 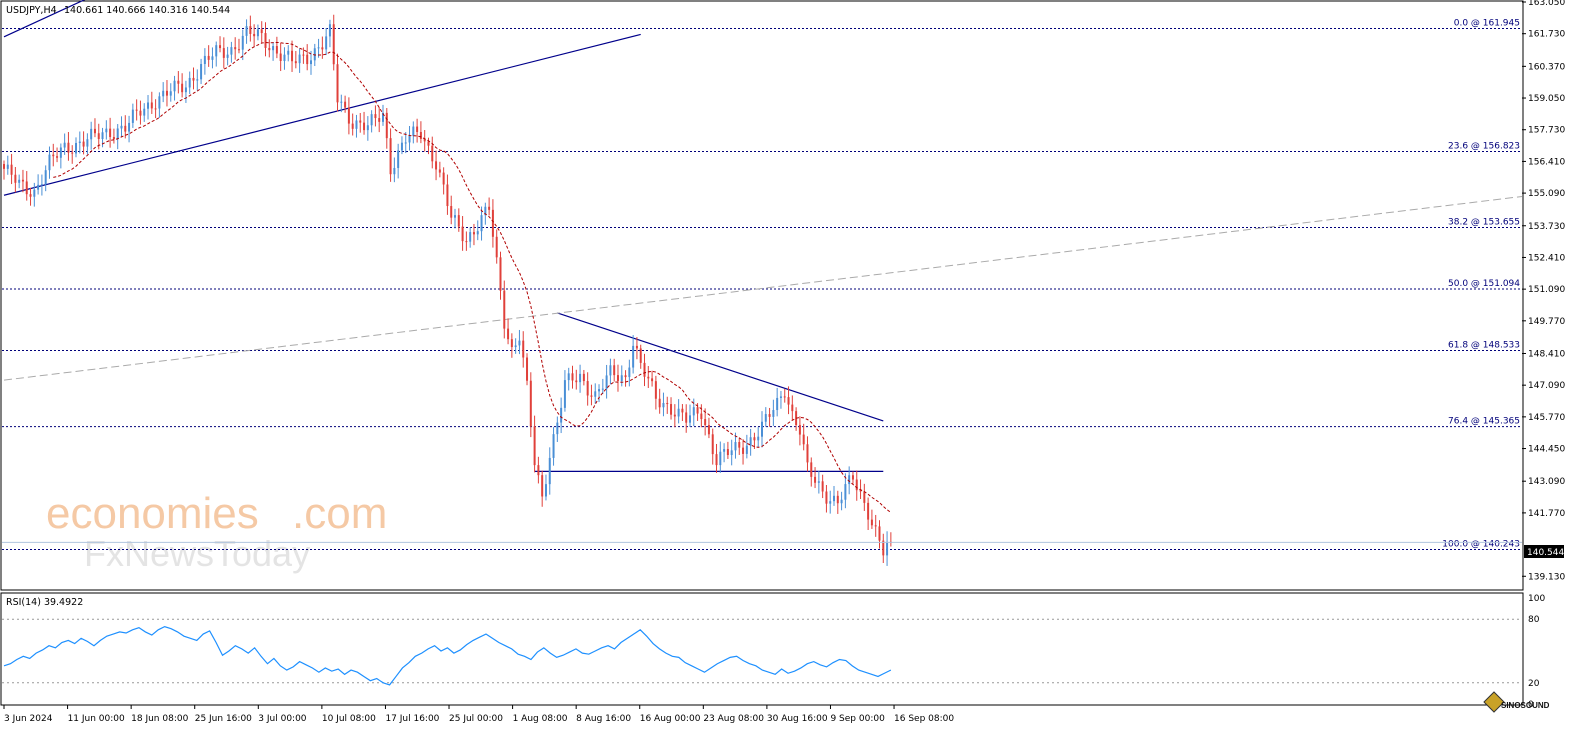 What do you see at coordinates (1546, 354) in the screenshot?
I see `price-axis-label: 148.410` at bounding box center [1546, 354].